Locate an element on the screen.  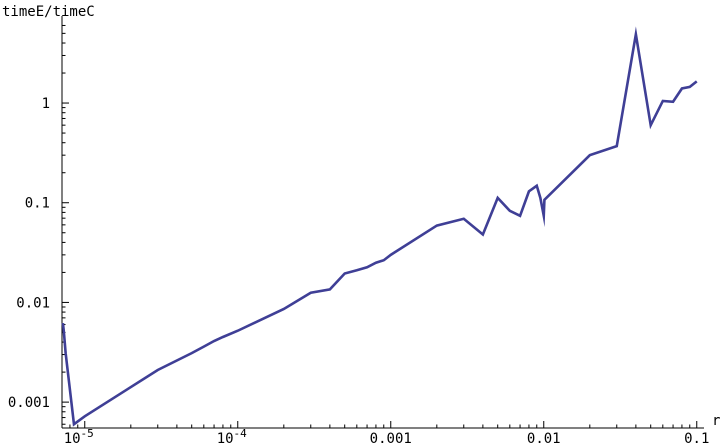
y-axis-title: timeE/timeC is located at coordinates (48, 12).